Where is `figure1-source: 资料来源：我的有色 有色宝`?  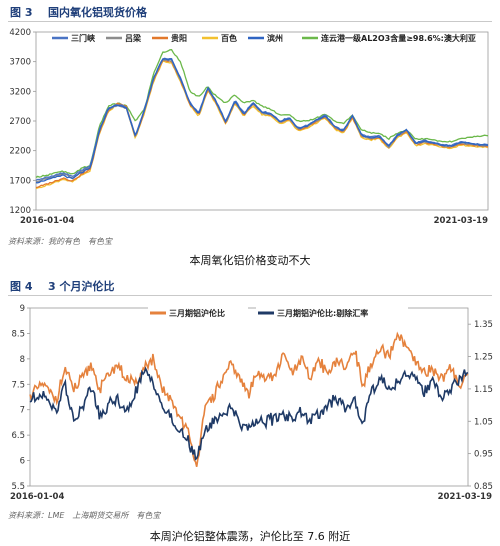
figure1-source: 资料来源：我的有色 有色宝 is located at coordinates (60, 241).